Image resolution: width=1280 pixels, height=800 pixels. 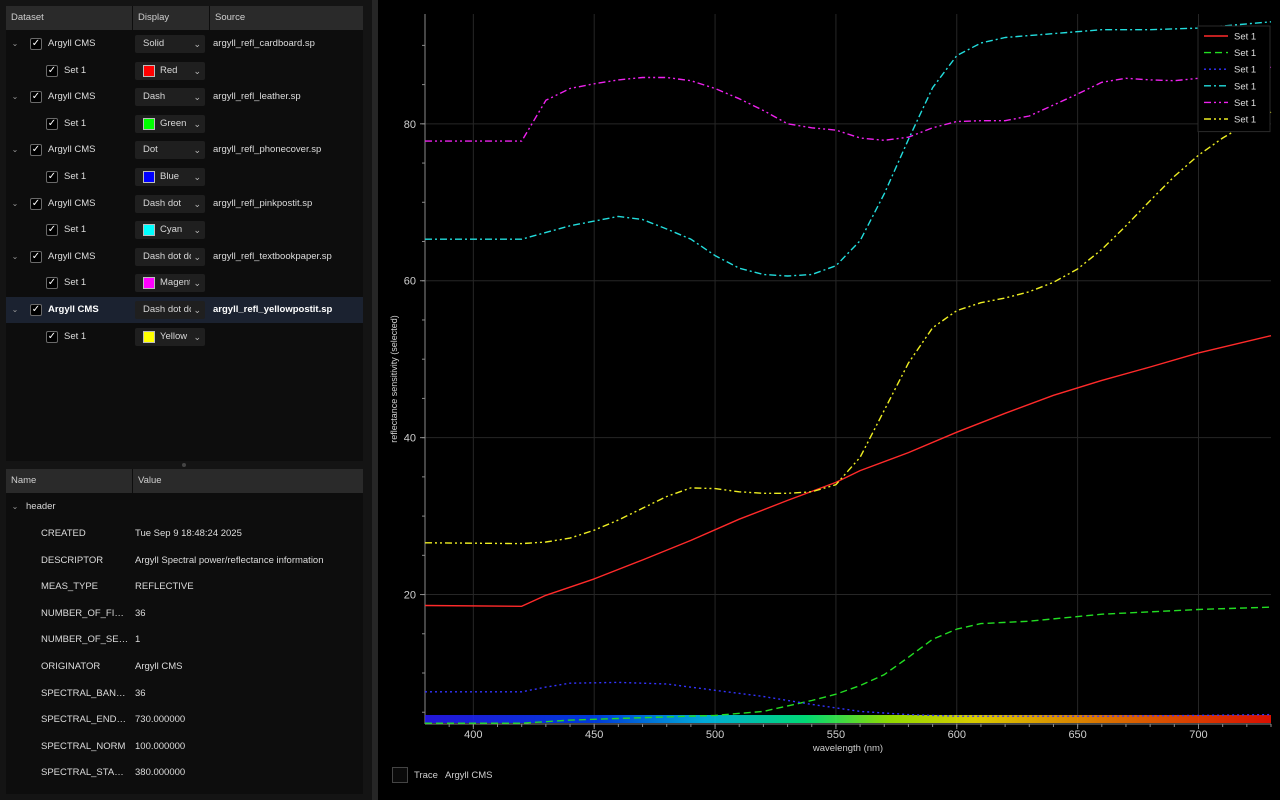 I want to click on color-select: Cyan ⌄, so click(x=170, y=230).